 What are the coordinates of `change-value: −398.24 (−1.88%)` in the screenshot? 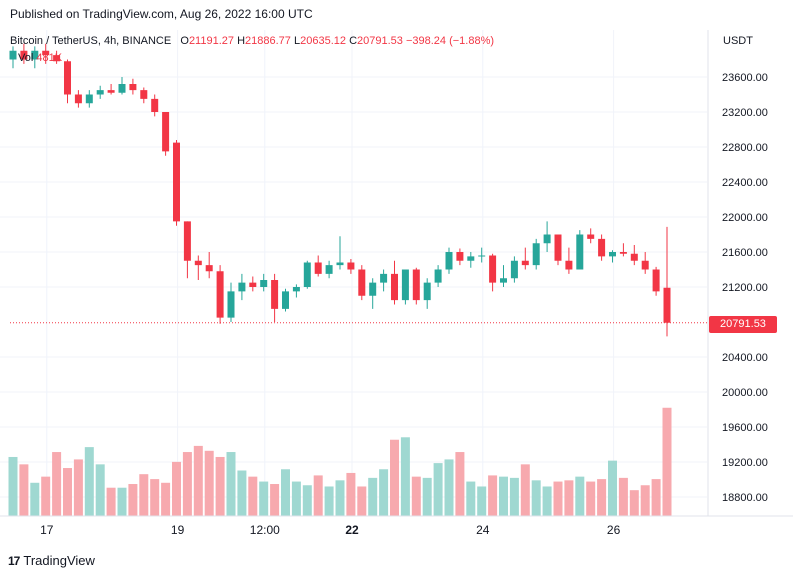 It's located at (450, 41).